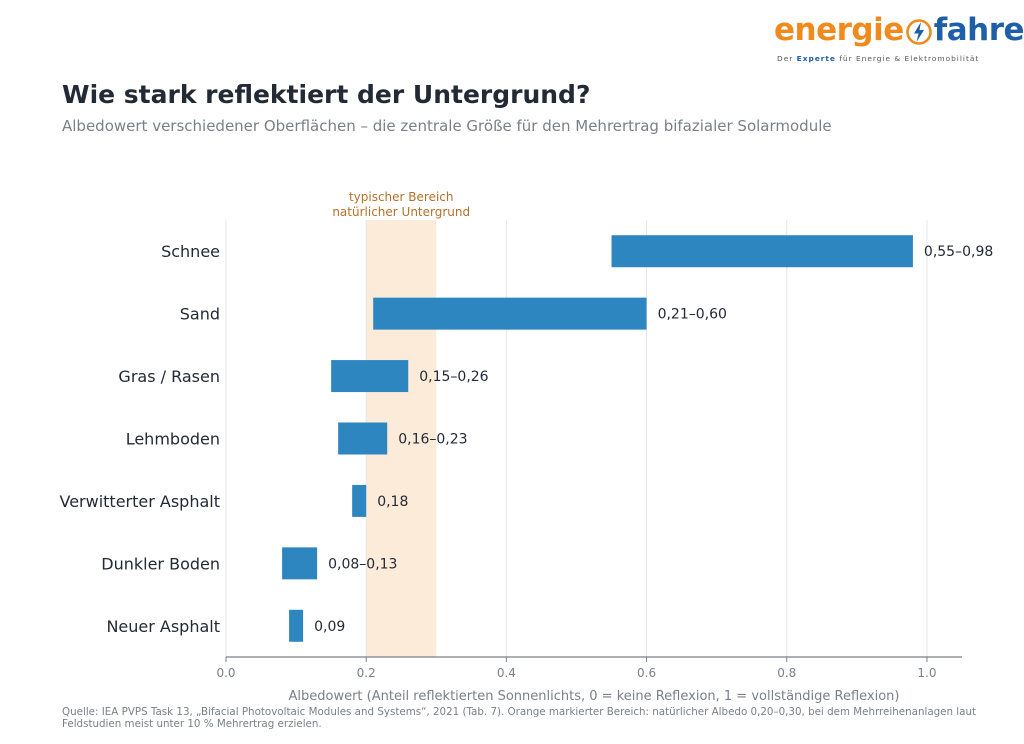  I want to click on logo-tagline-pre: Der, so click(787, 58).